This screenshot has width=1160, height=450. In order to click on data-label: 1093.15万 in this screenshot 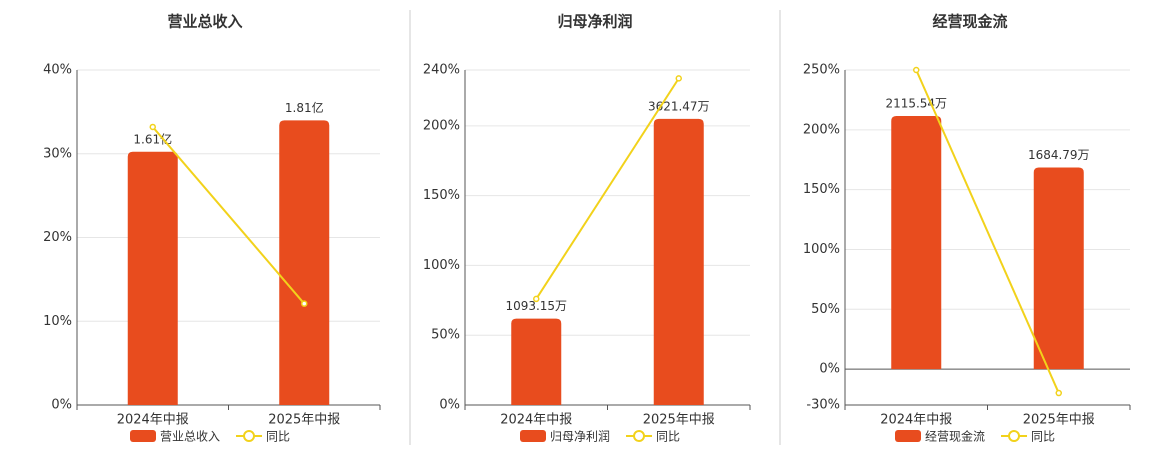, I will do `click(536, 306)`.